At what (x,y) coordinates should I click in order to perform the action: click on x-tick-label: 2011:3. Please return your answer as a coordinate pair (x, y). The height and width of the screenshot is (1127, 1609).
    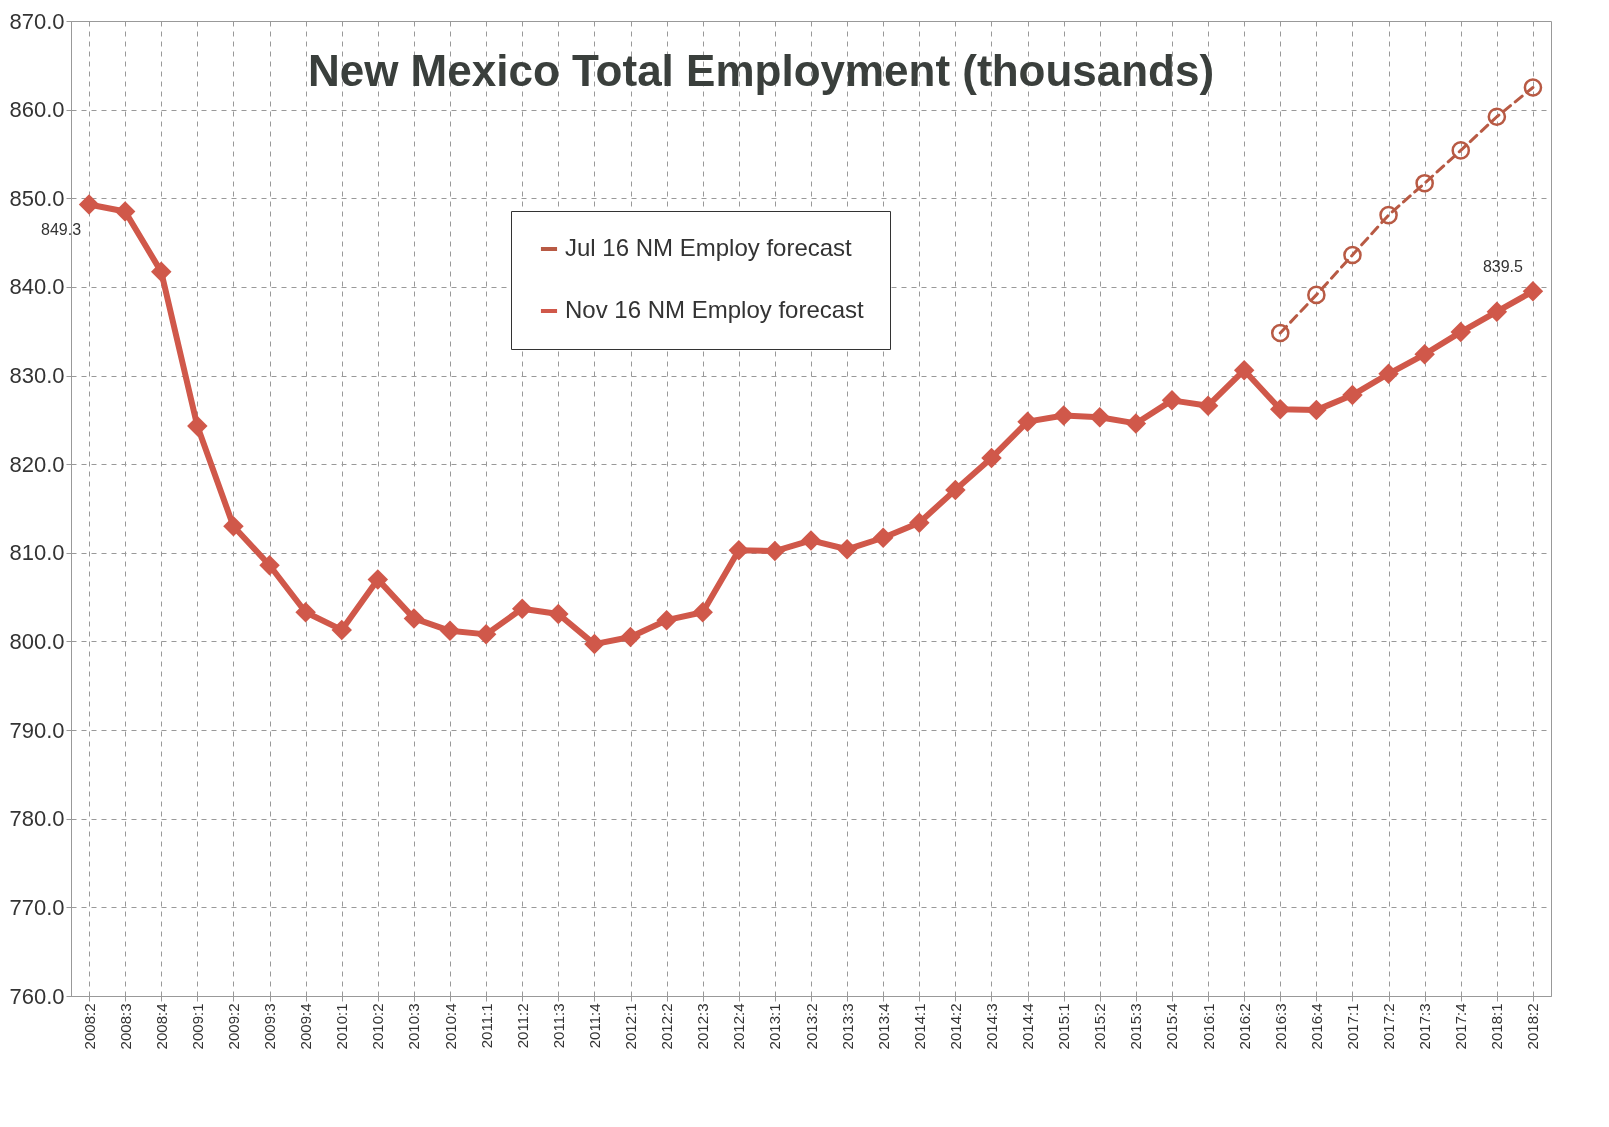
    Looking at the image, I should click on (558, 1026).